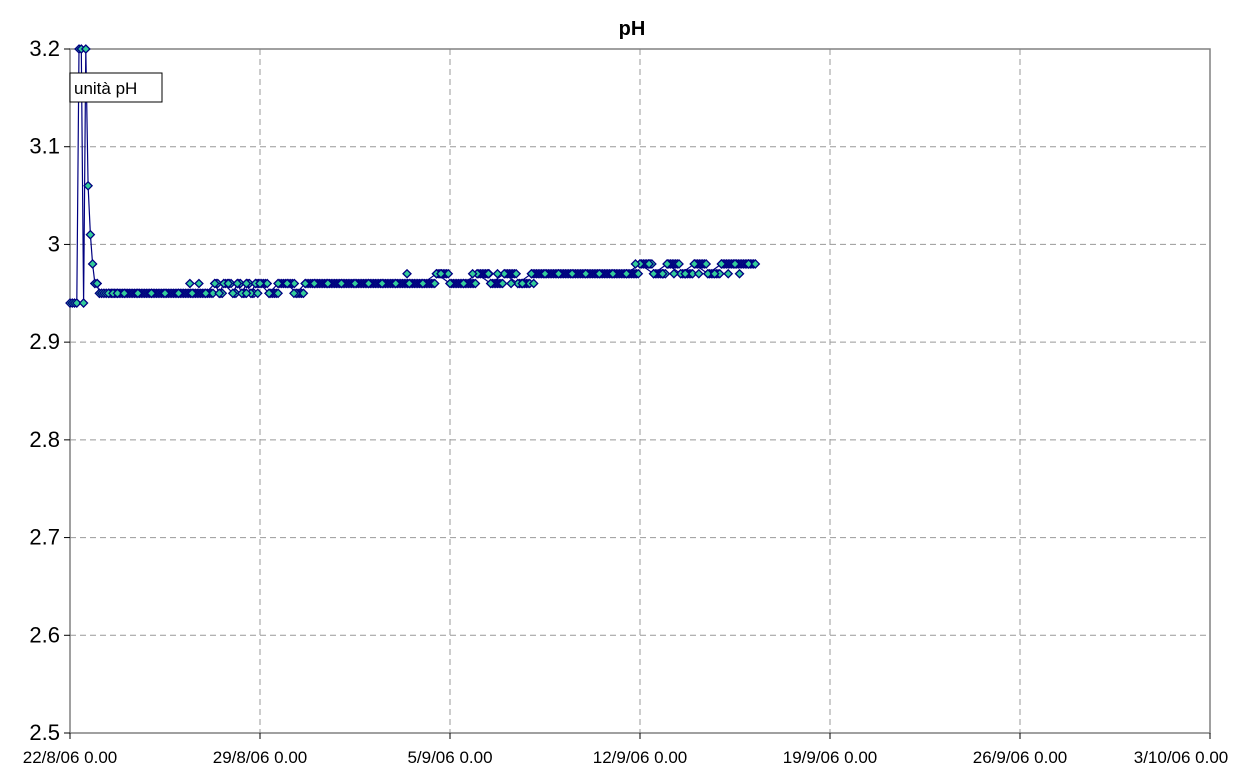 The width and height of the screenshot is (1247, 777). Describe the element at coordinates (105, 88) in the screenshot. I see `legend-label: unità pH` at that location.